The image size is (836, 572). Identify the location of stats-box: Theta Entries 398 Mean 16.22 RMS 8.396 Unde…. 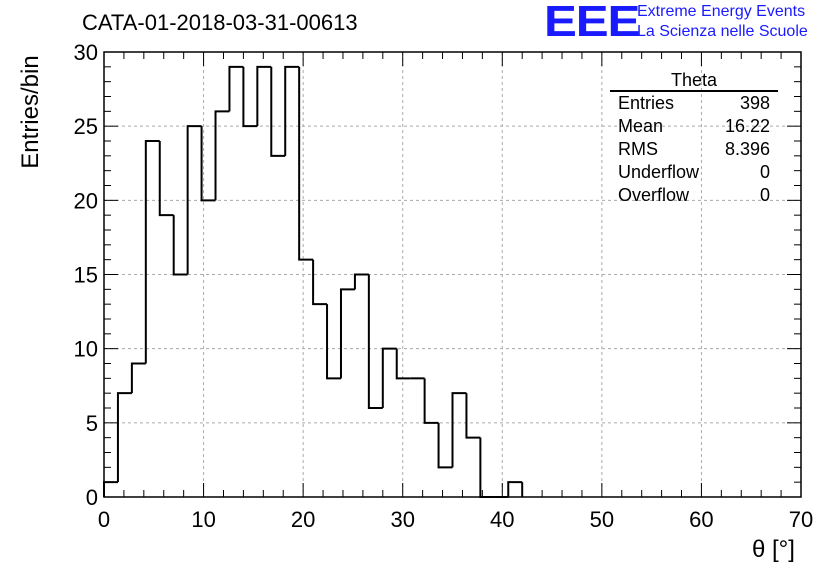
(694, 138).